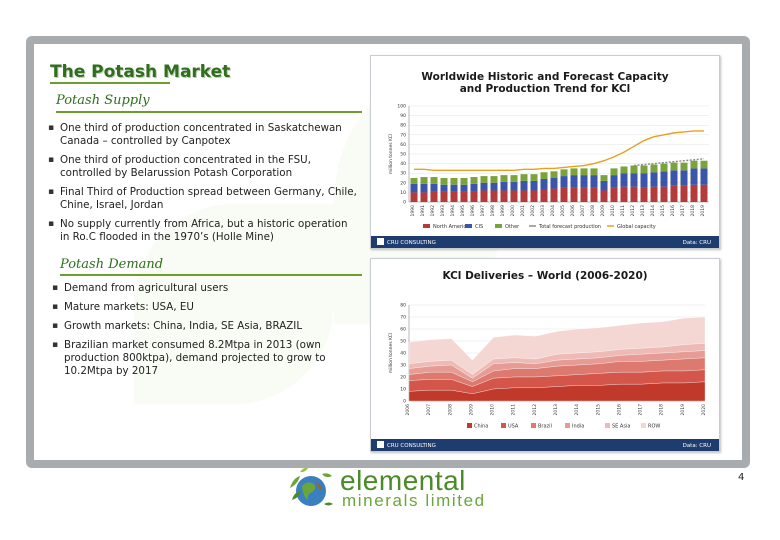 The width and height of the screenshot is (780, 540). I want to click on chart-footer-credit: Data: CRU, so click(697, 446).